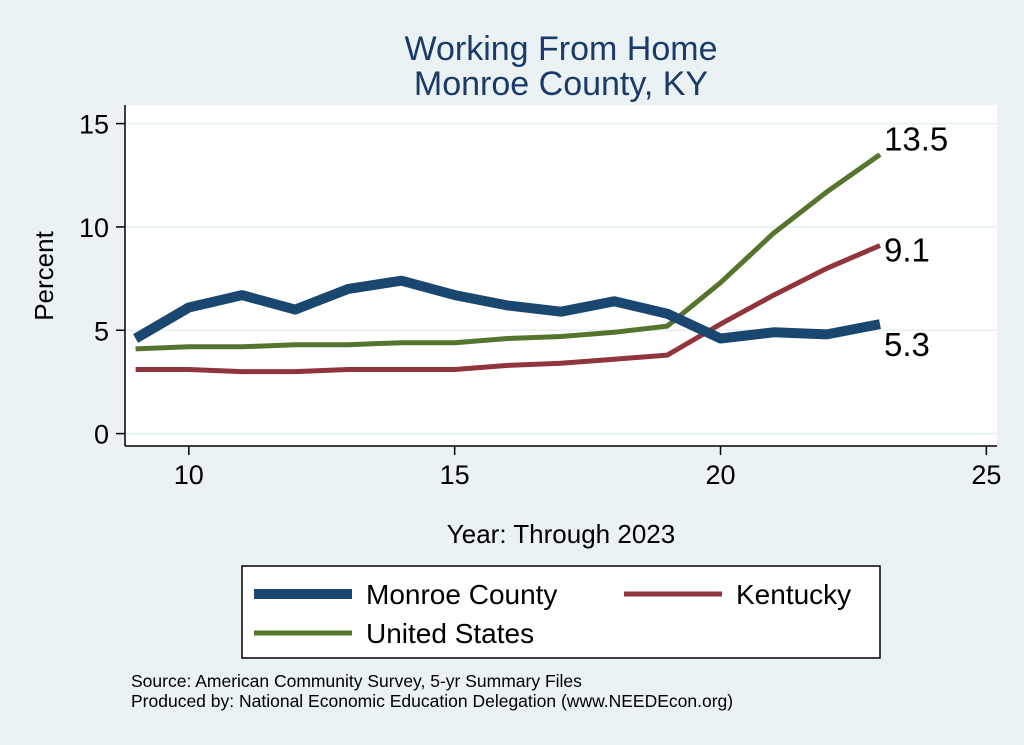 The height and width of the screenshot is (745, 1024). What do you see at coordinates (455, 475) in the screenshot?
I see `x-tick-label: 15` at bounding box center [455, 475].